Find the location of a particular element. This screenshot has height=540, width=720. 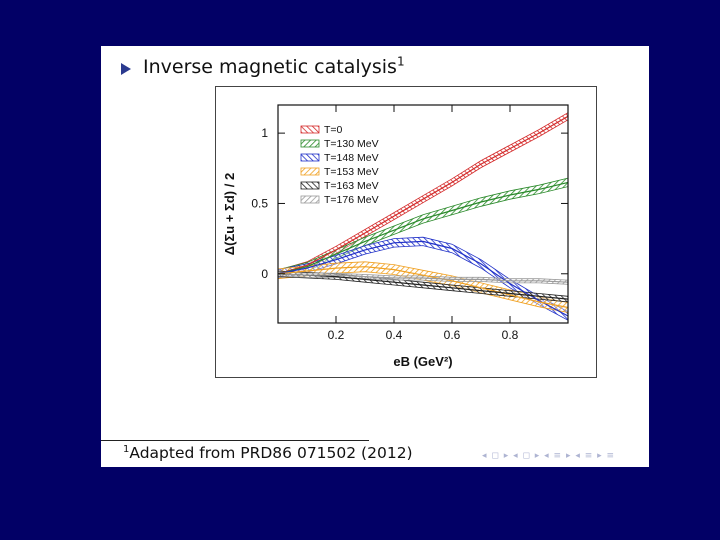

x-tick-label-3: 0.8 is located at coordinates (510, 335).